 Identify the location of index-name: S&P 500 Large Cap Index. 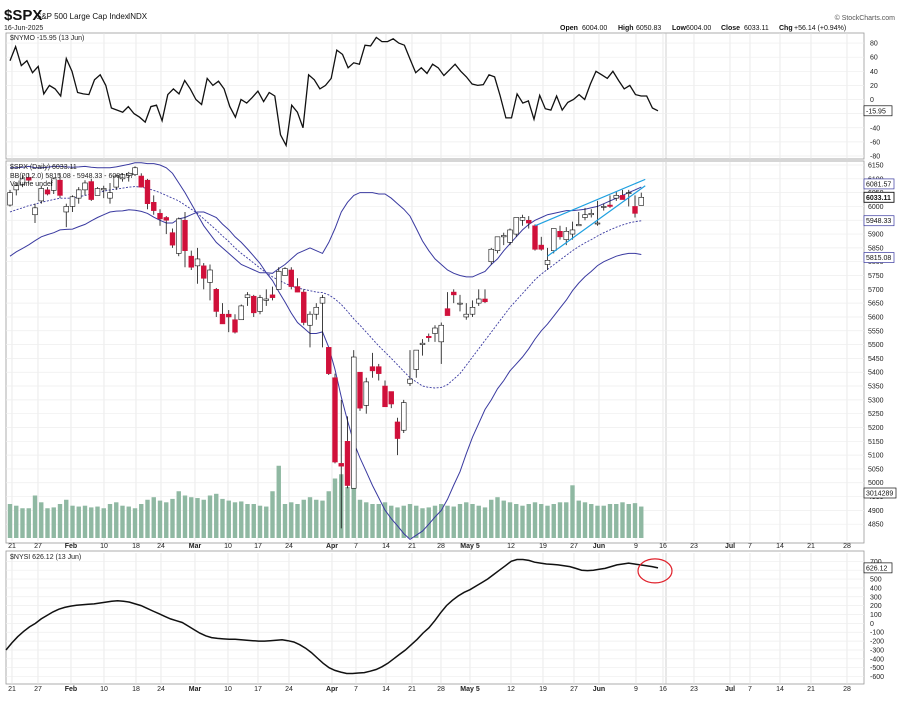
(82, 16).